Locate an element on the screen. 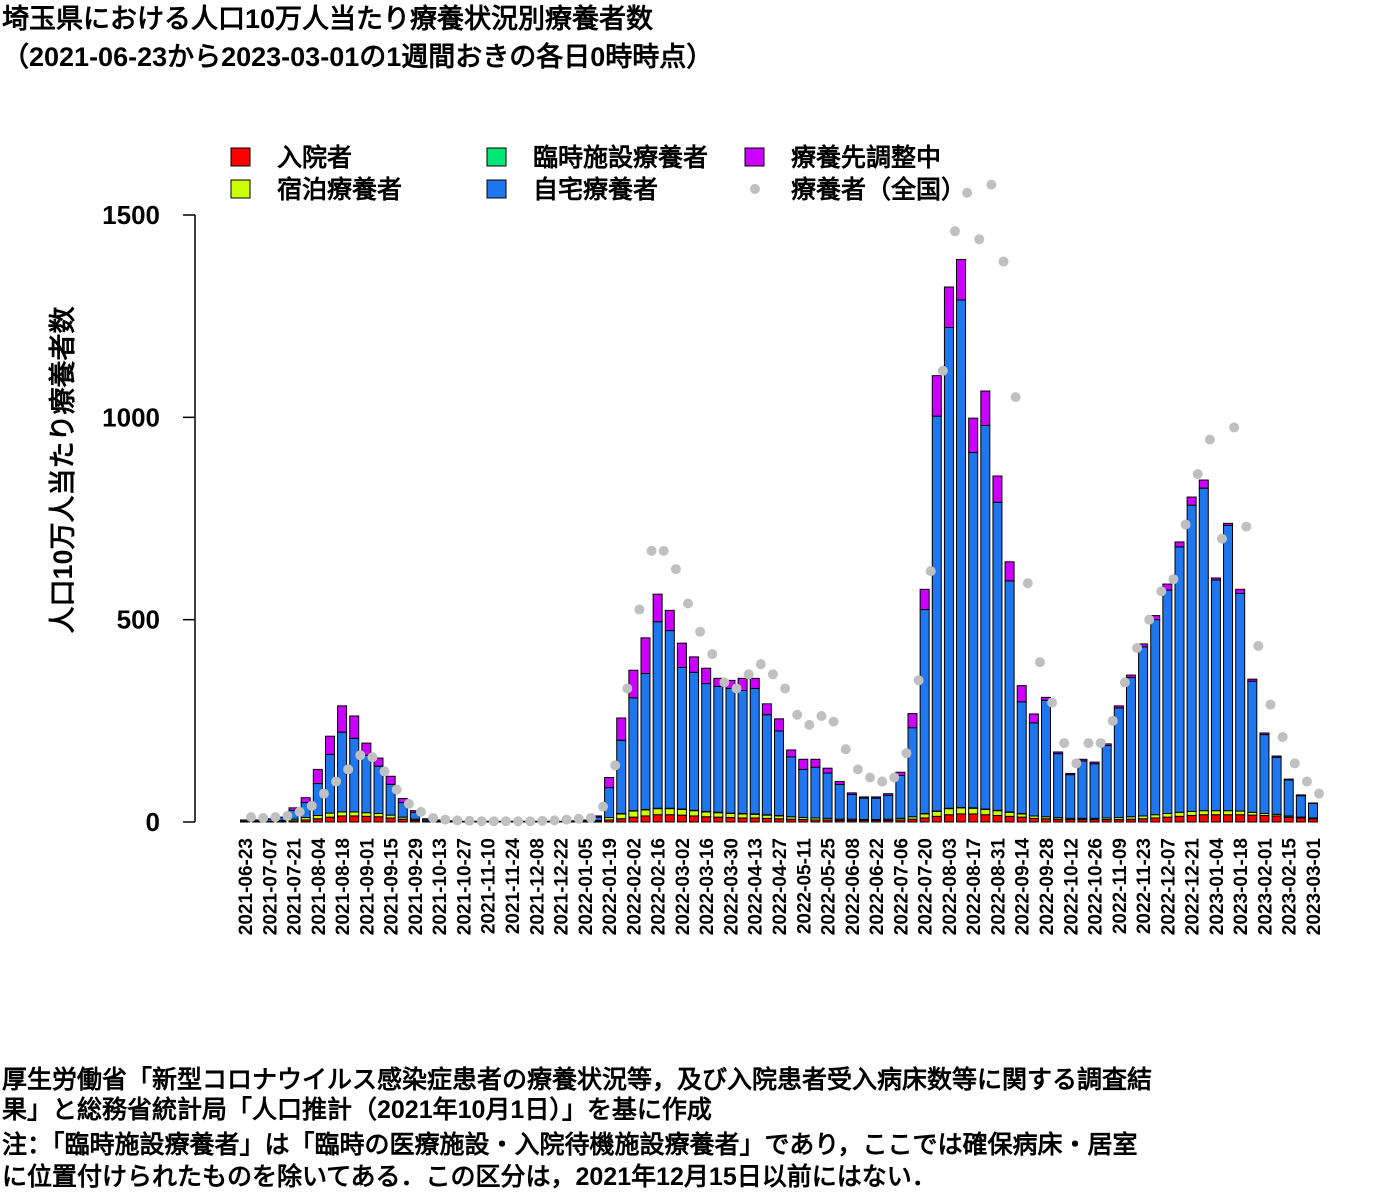 This screenshot has height=1200, width=1400. x-tick-label: 2021-12-08 is located at coordinates (537, 886).